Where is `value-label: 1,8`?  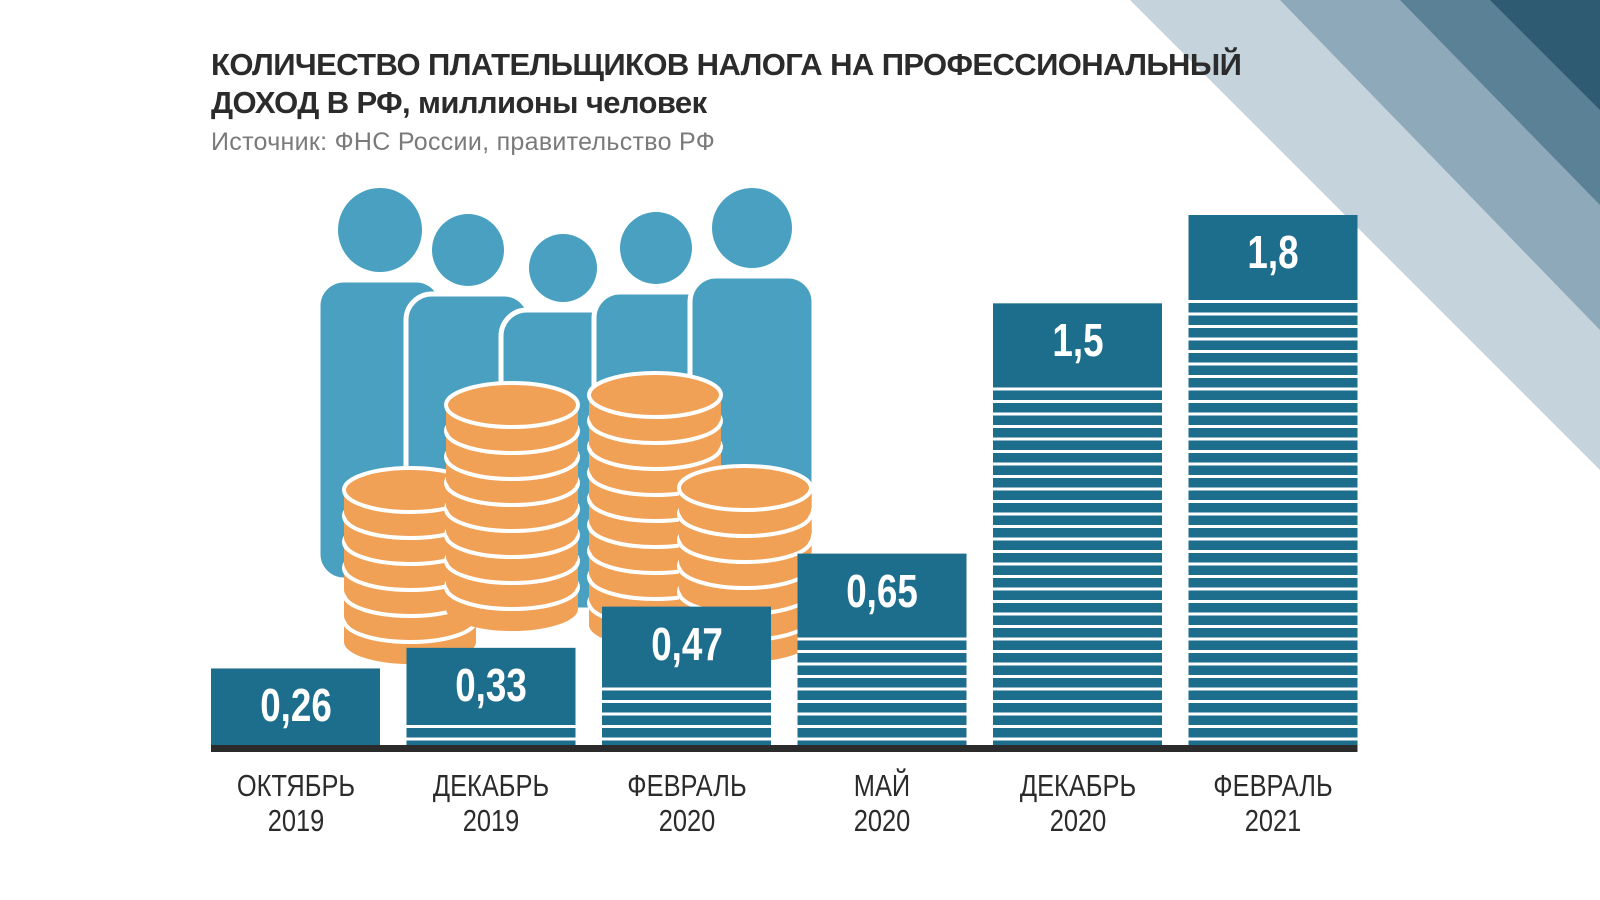 value-label: 1,8 is located at coordinates (1273, 252).